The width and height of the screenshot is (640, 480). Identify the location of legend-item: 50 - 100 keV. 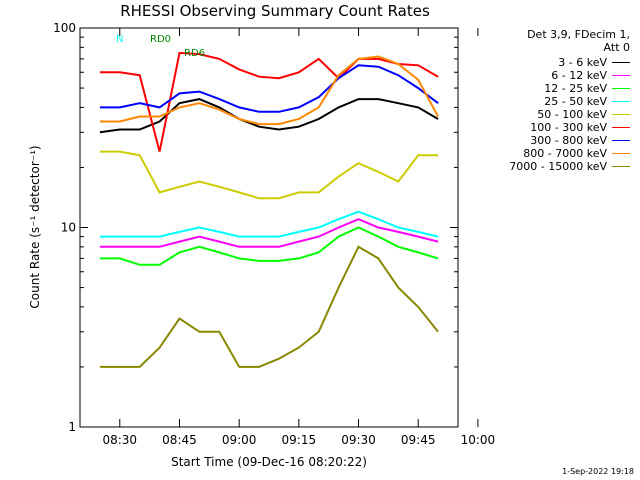
(558, 114).